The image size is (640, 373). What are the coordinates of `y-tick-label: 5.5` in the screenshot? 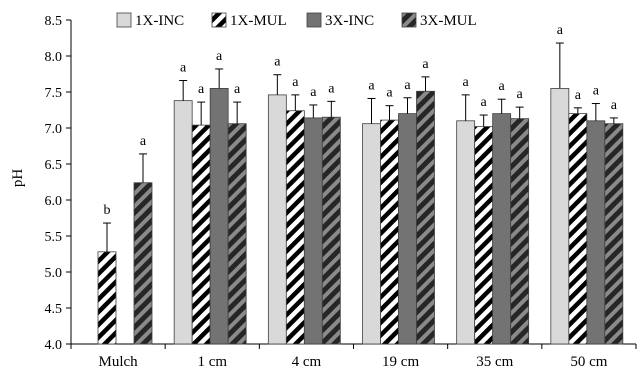 It's located at (54, 237).